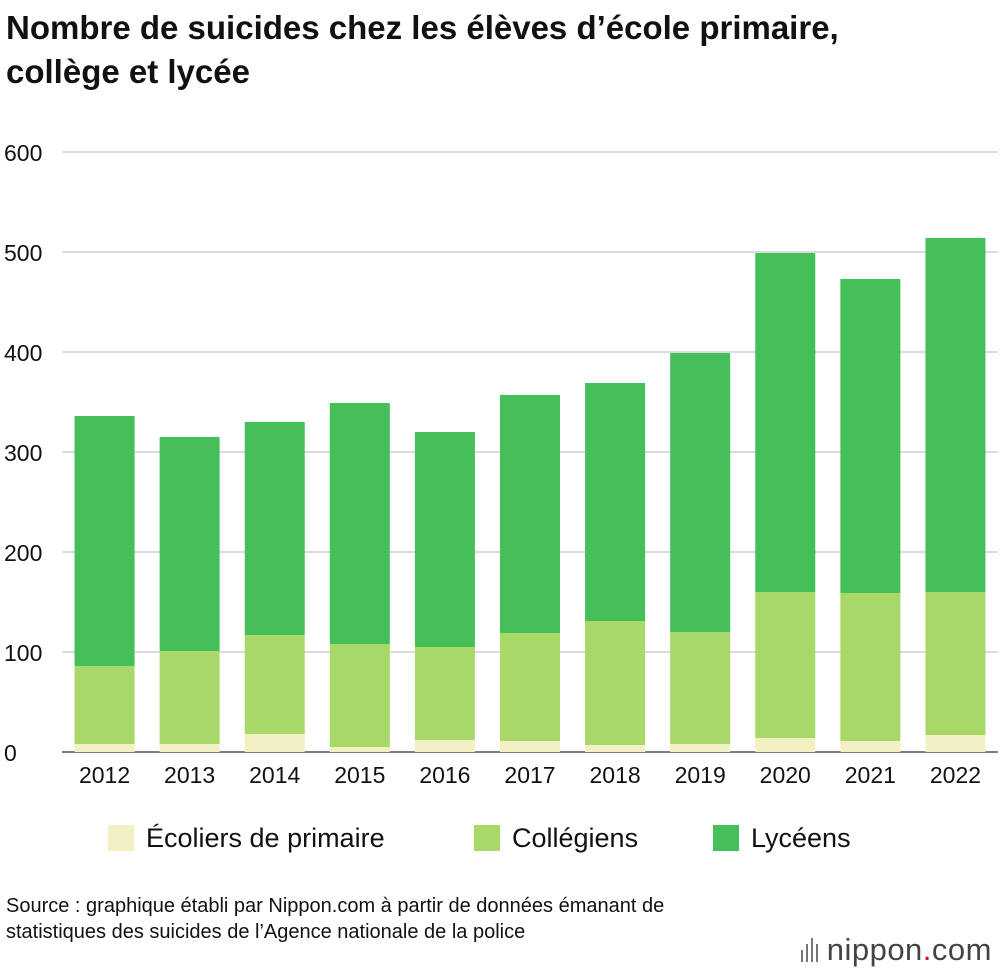 This screenshot has width=1000, height=976. What do you see at coordinates (961, 949) in the screenshot?
I see `logo-suffix: com` at bounding box center [961, 949].